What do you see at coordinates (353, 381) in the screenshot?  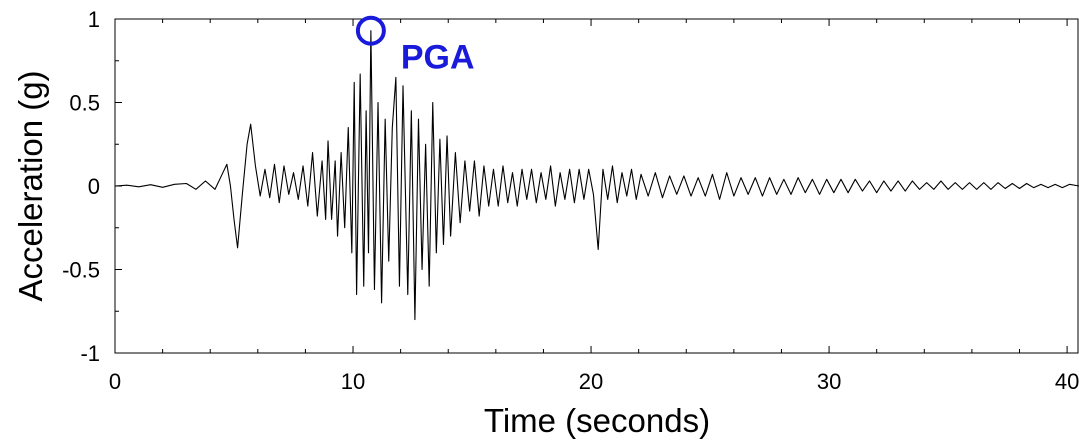 I see `x-tick-label: 10` at bounding box center [353, 381].